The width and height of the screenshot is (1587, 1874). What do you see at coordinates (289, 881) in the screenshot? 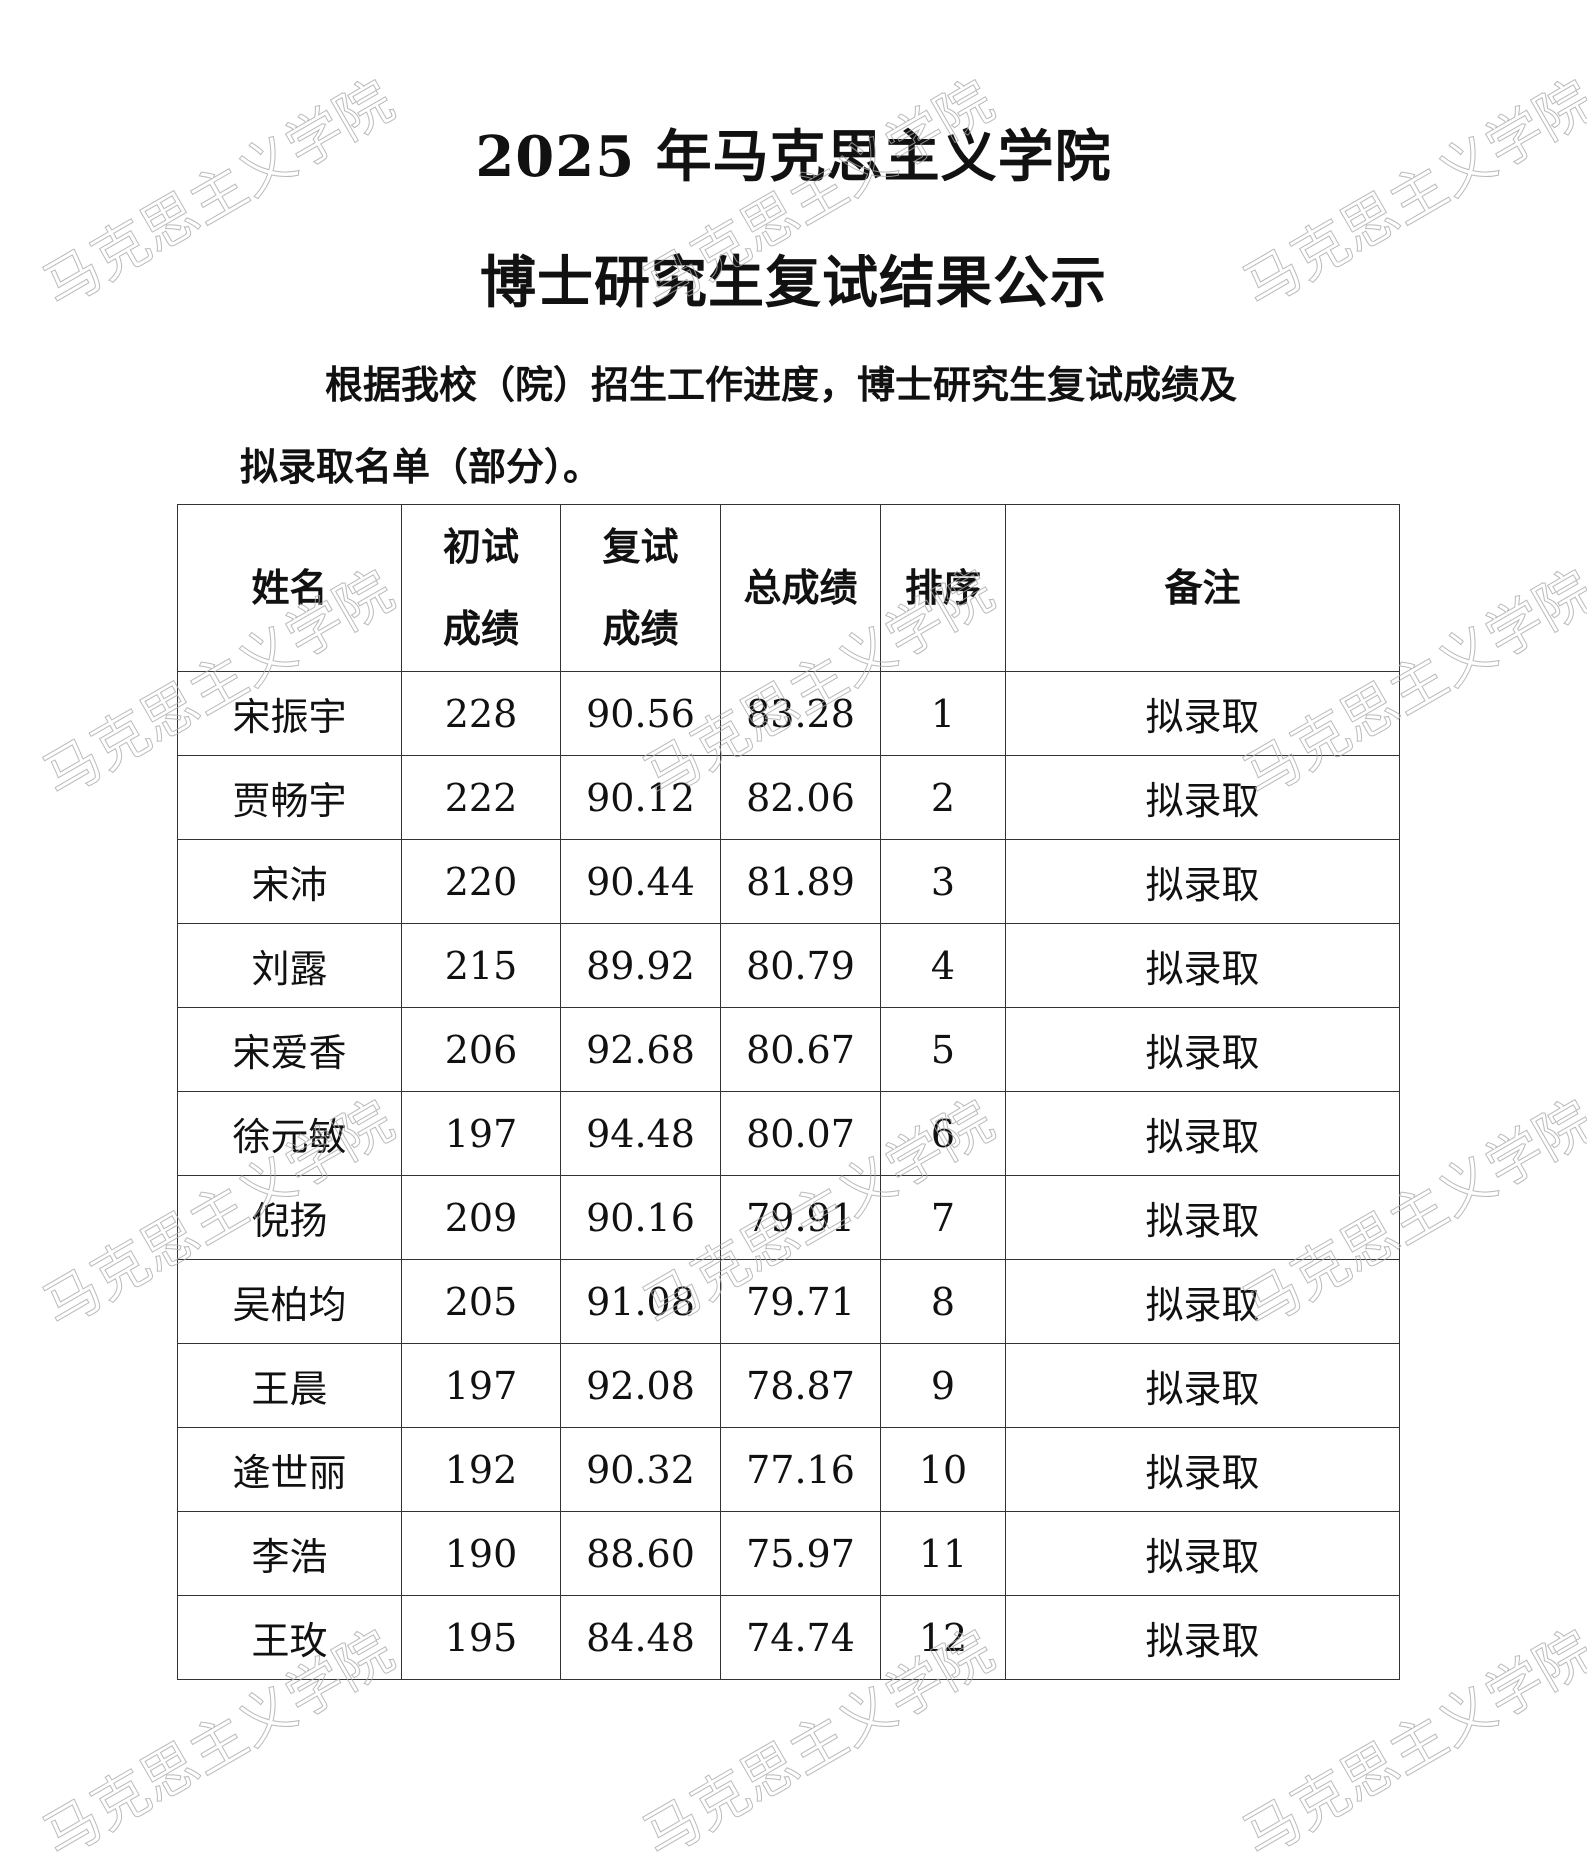
I see `cell-name: 宋沛` at bounding box center [289, 881].